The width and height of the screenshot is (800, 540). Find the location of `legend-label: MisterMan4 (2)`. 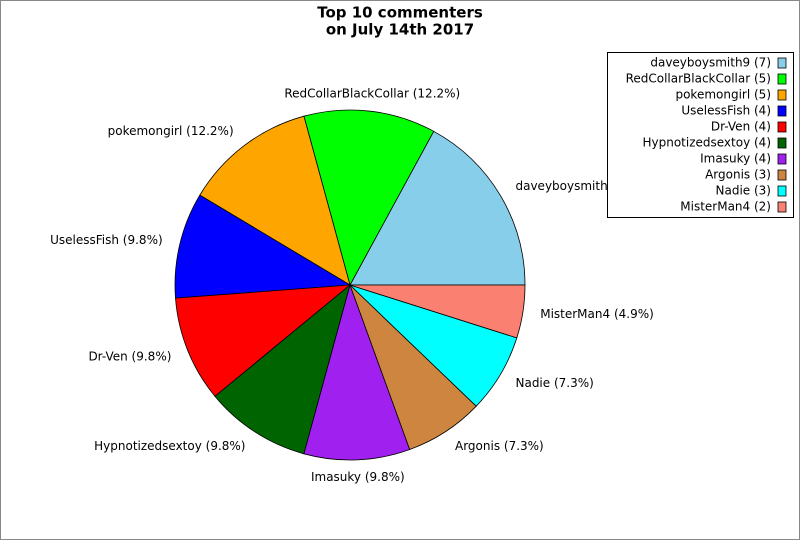

legend-label: MisterMan4 (2) is located at coordinates (725, 207).